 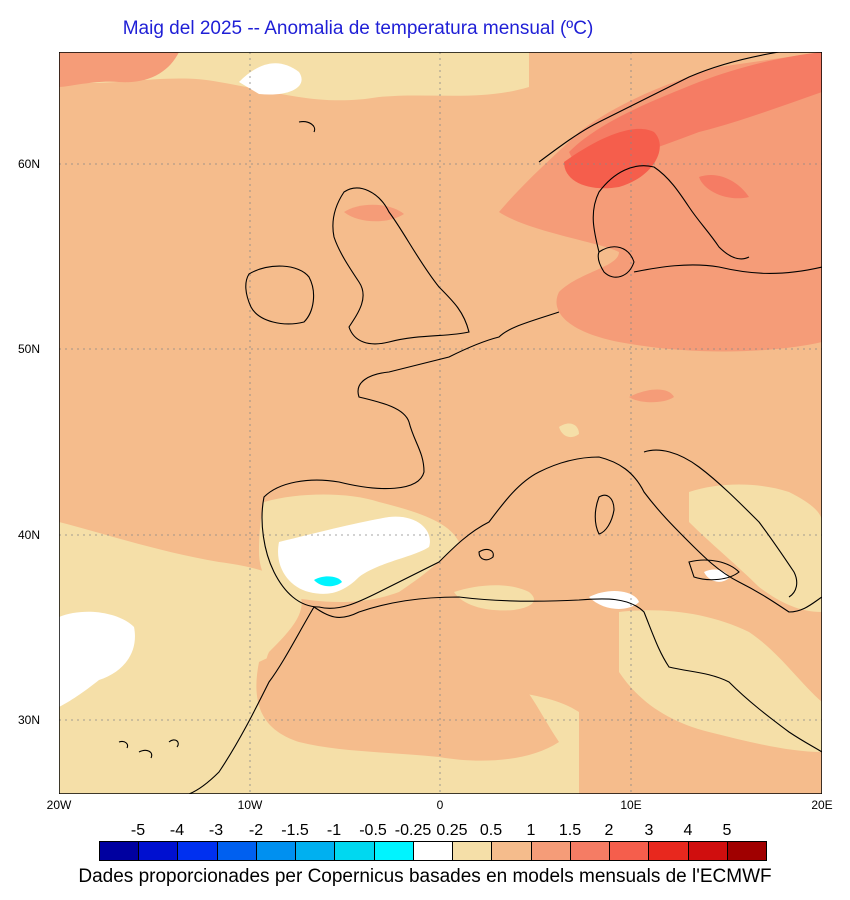 What do you see at coordinates (755, 548) in the screenshot?
I see `anomaly-light-italy` at bounding box center [755, 548].